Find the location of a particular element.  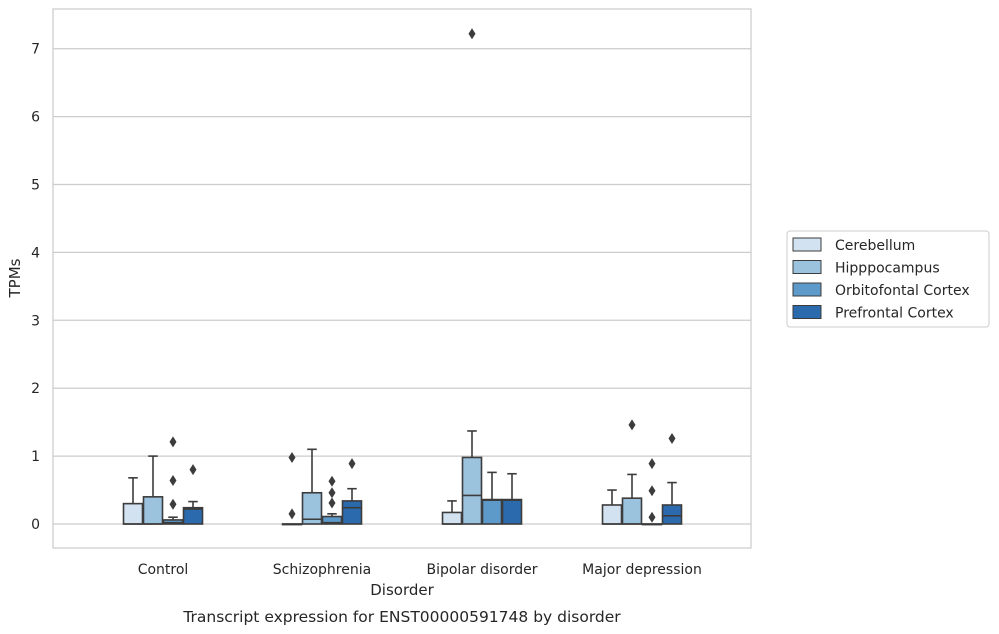

y-tick-label: 3 is located at coordinates (35, 321).